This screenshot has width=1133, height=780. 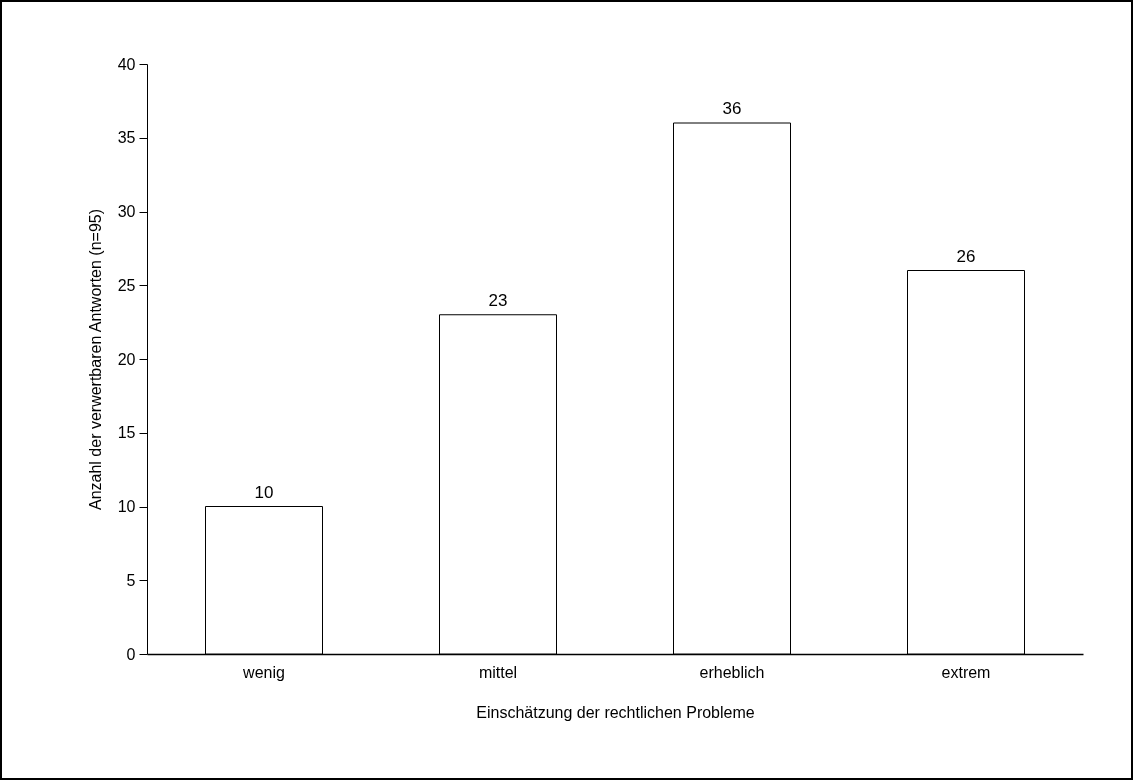 I want to click on y-tick-label: 20, so click(x=126, y=359).